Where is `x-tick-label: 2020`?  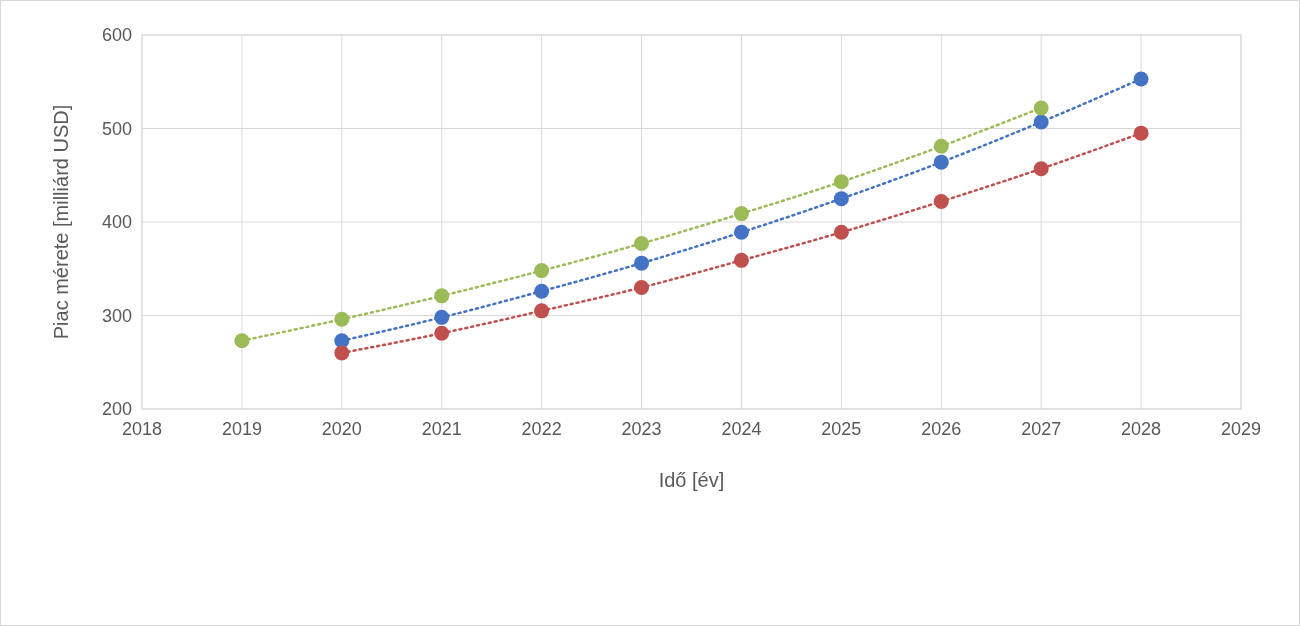 x-tick-label: 2020 is located at coordinates (341, 429).